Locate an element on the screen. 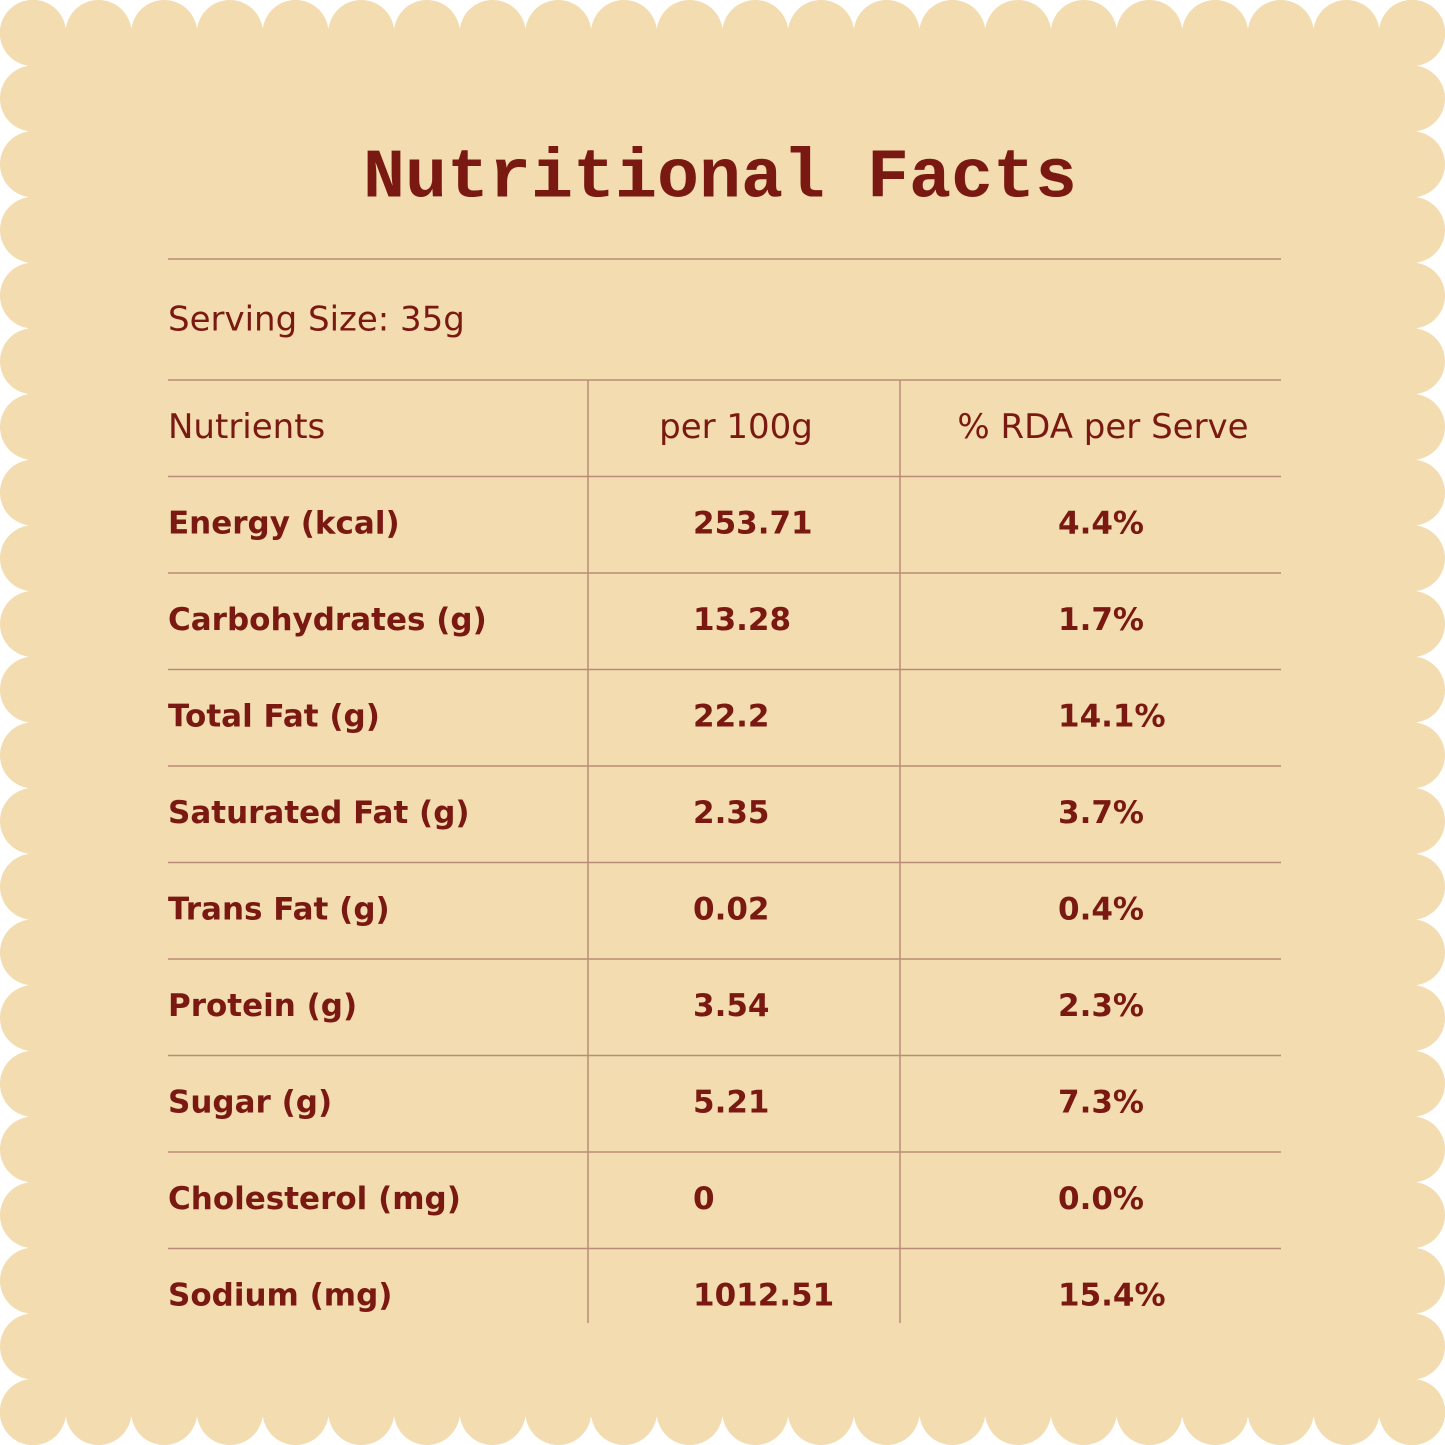 Image resolution: width=1445 pixels, height=1445 pixels. per-100g-value: 253.71 is located at coordinates (753, 523).